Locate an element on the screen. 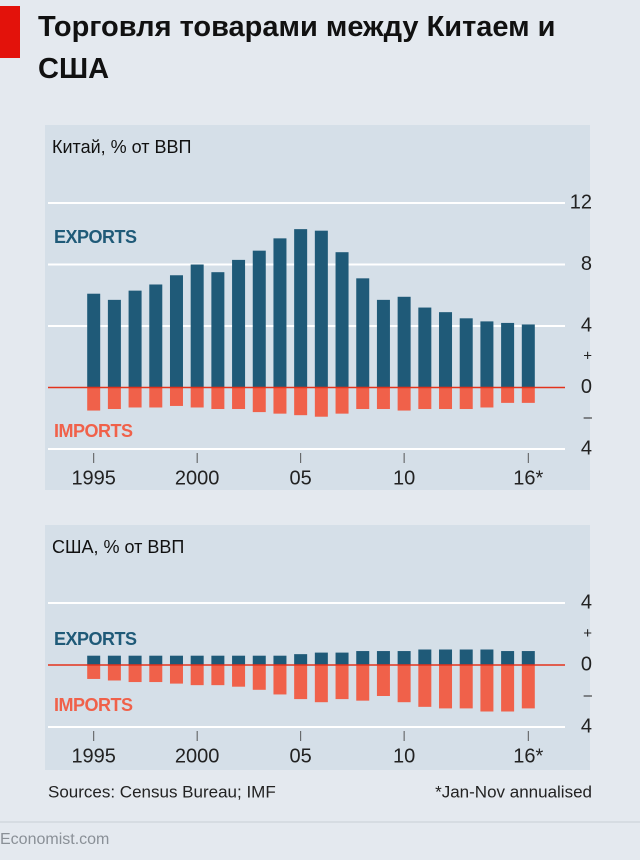 This screenshot has width=640, height=860. brand-tag is located at coordinates (10, 32).